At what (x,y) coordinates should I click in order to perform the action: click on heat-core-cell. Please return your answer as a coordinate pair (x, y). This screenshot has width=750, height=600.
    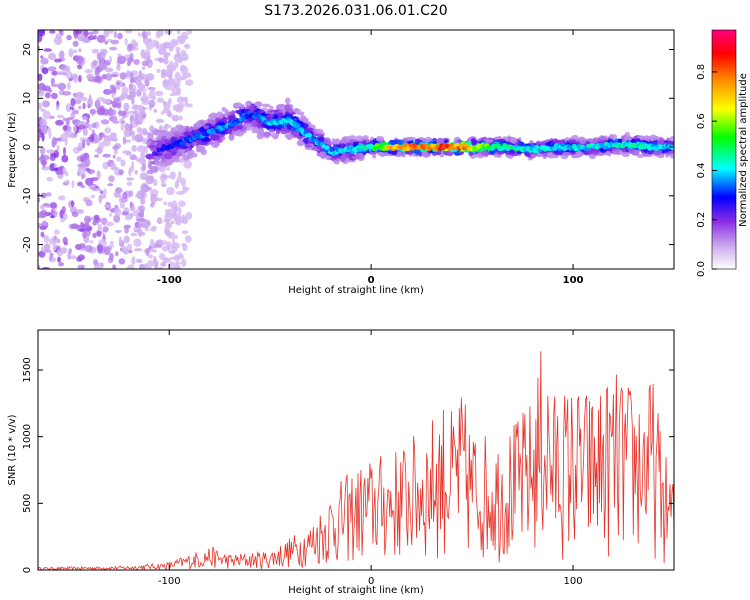
    Looking at the image, I should click on (327, 148).